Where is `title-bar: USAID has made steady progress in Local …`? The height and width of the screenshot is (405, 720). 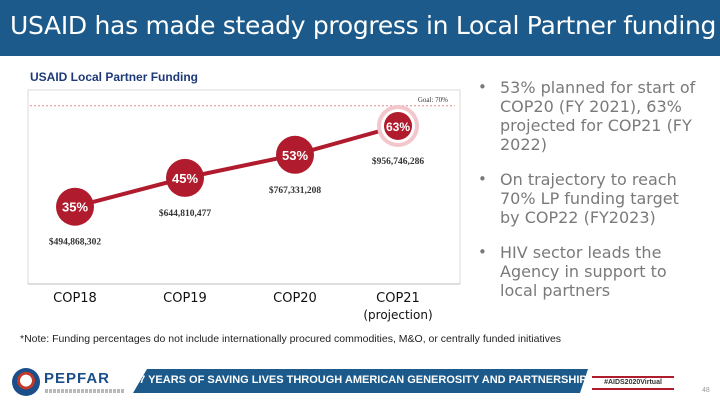 title-bar: USAID has made steady progress in Local … is located at coordinates (360, 28).